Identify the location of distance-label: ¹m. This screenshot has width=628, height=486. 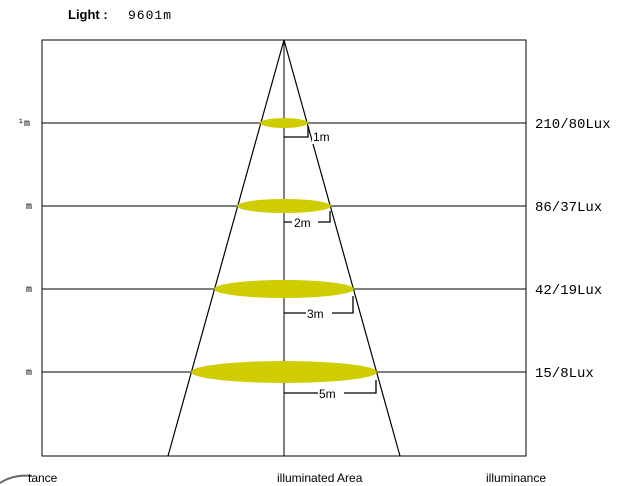
(24, 124).